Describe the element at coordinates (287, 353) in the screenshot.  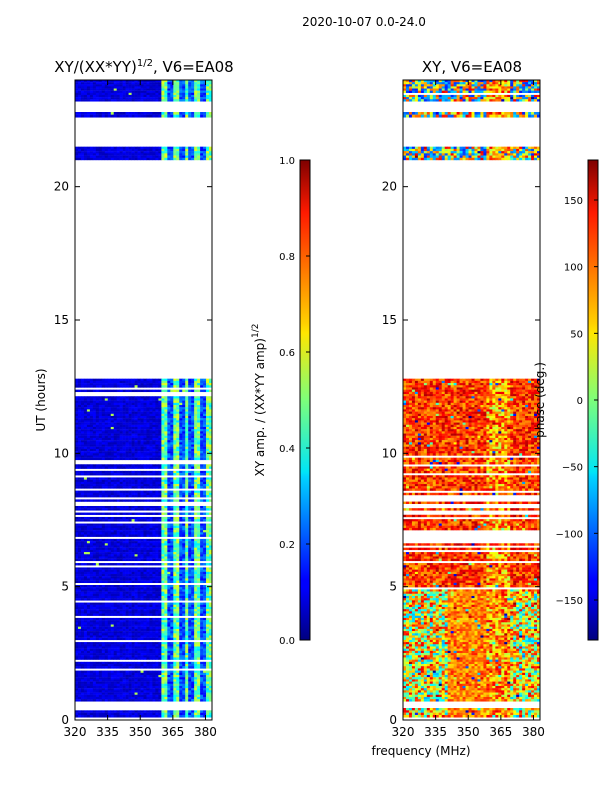
I see `amp-ratio-colorbar-tick-label: 0.6` at that location.